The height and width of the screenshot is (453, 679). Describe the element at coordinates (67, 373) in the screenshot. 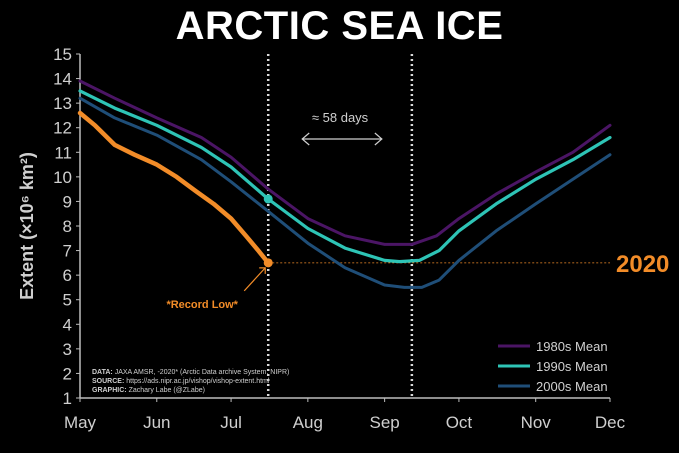

I see `y-tick-label: 2` at that location.